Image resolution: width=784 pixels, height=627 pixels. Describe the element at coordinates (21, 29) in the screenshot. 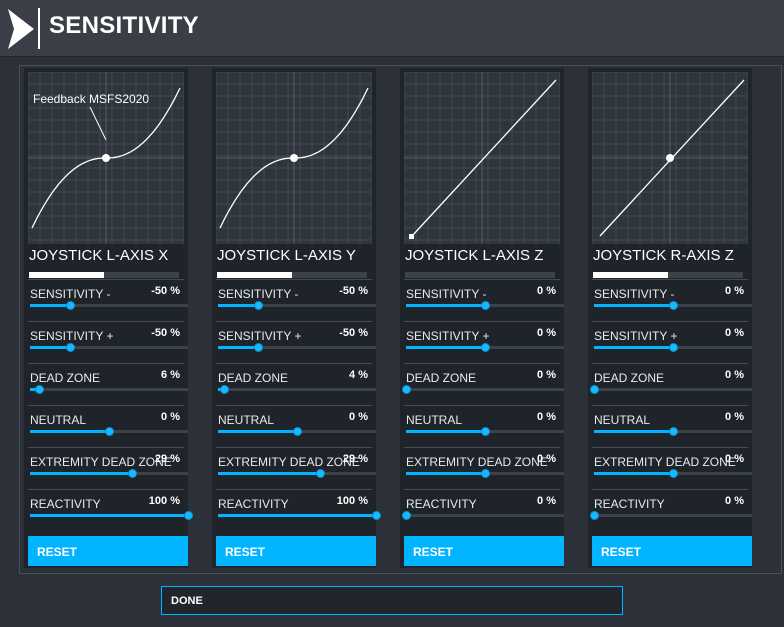

I see `back-chevron-icon` at that location.